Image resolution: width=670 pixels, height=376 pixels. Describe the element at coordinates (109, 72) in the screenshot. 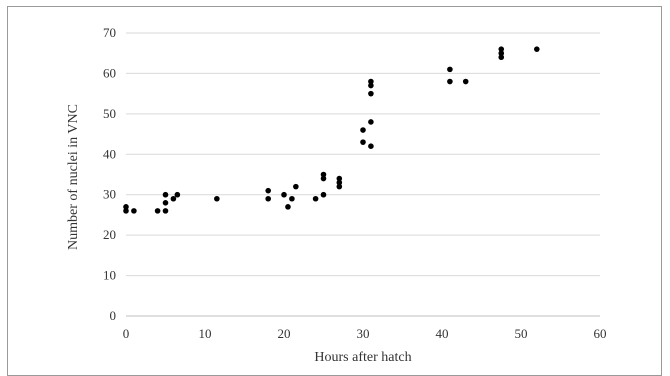

I see `y-tick-label: 60` at that location.